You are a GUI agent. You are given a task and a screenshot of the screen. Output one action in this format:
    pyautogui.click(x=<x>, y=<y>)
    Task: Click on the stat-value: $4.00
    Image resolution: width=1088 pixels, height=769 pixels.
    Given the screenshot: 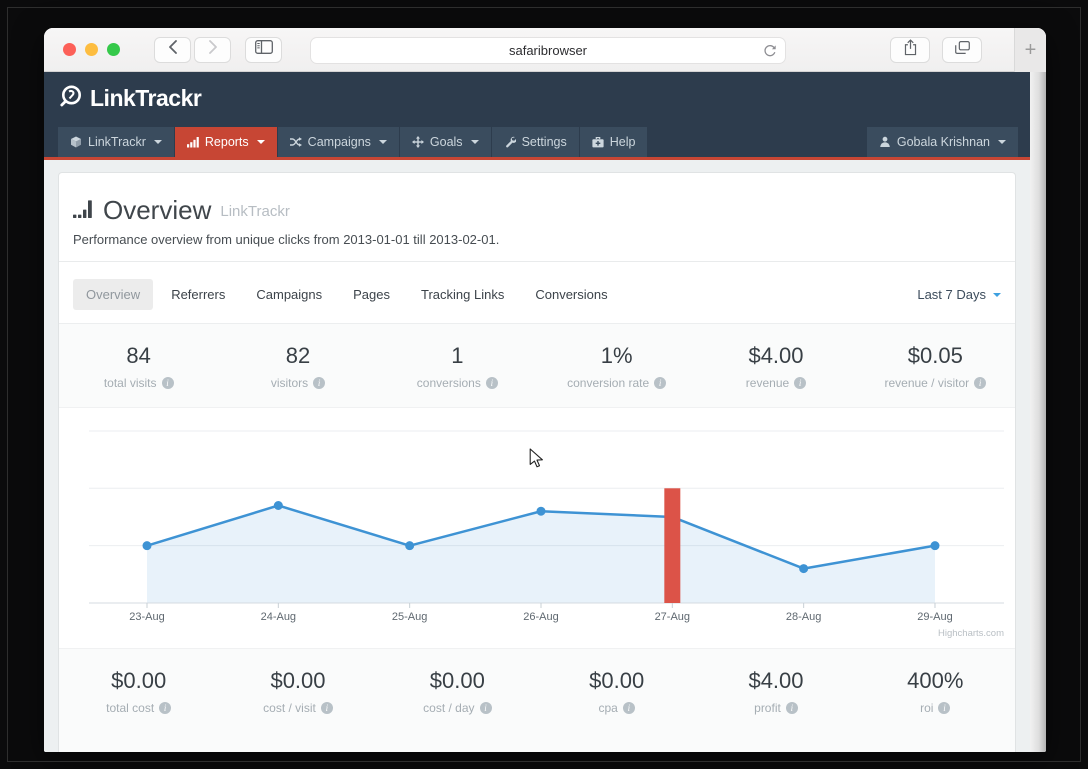 What is the action you would take?
    pyautogui.click(x=776, y=680)
    